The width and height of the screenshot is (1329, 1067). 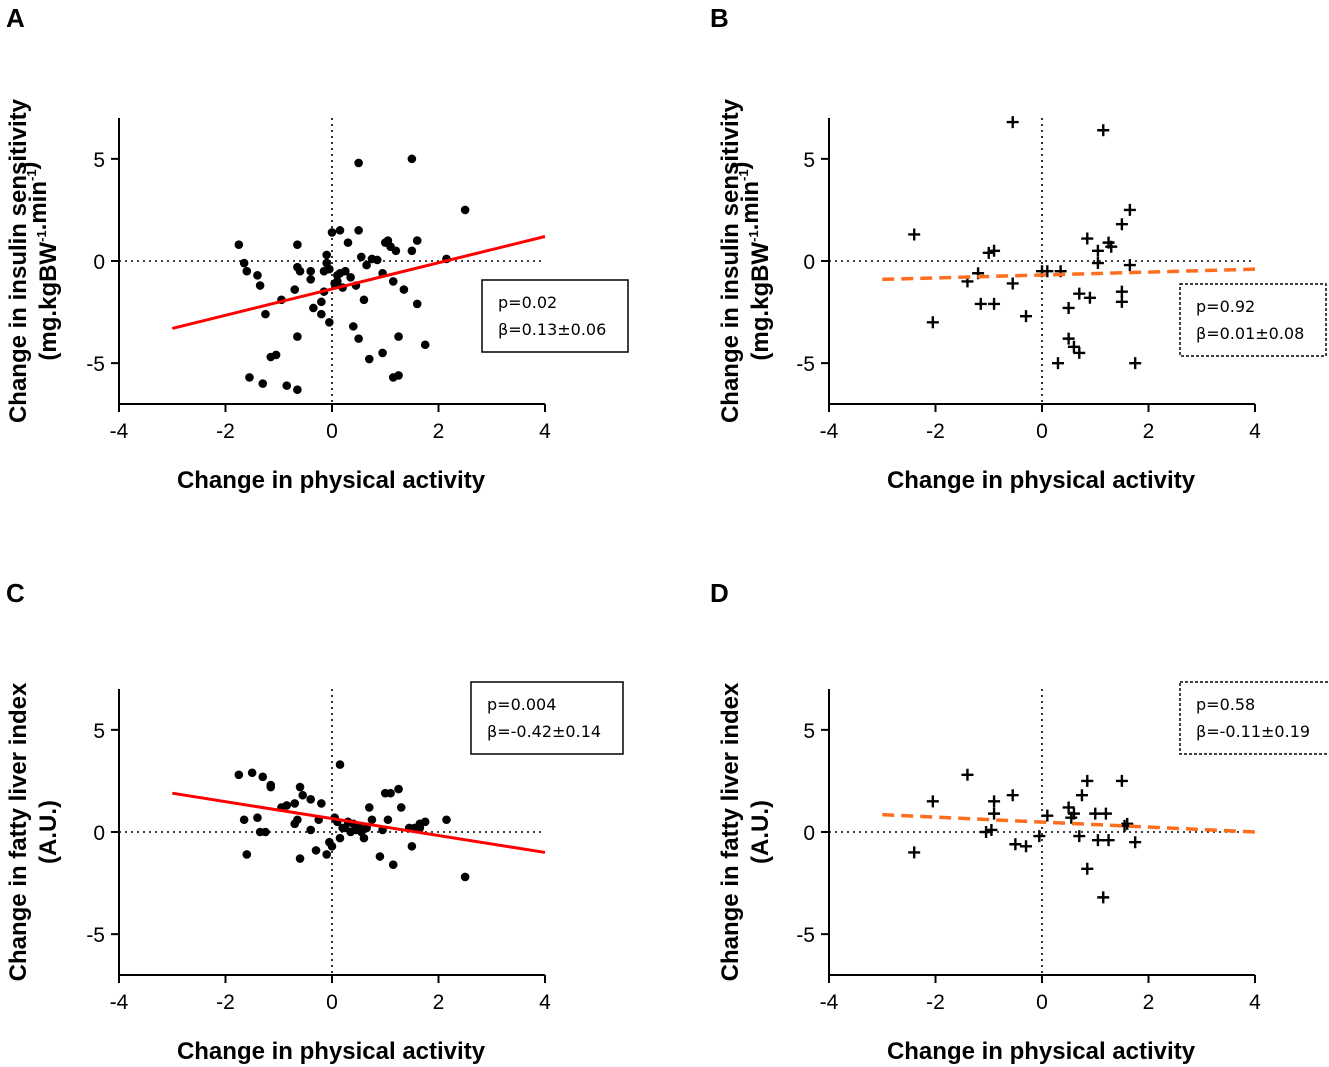 I want to click on panel-a-p-value: p=0.02, so click(x=527, y=302).